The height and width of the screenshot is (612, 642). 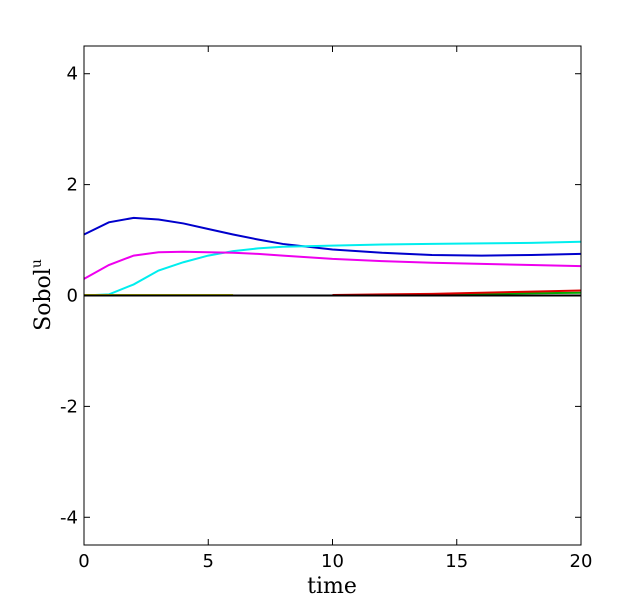 What do you see at coordinates (43, 299) in the screenshot?
I see `y-axis-label-main: Sobol` at bounding box center [43, 299].